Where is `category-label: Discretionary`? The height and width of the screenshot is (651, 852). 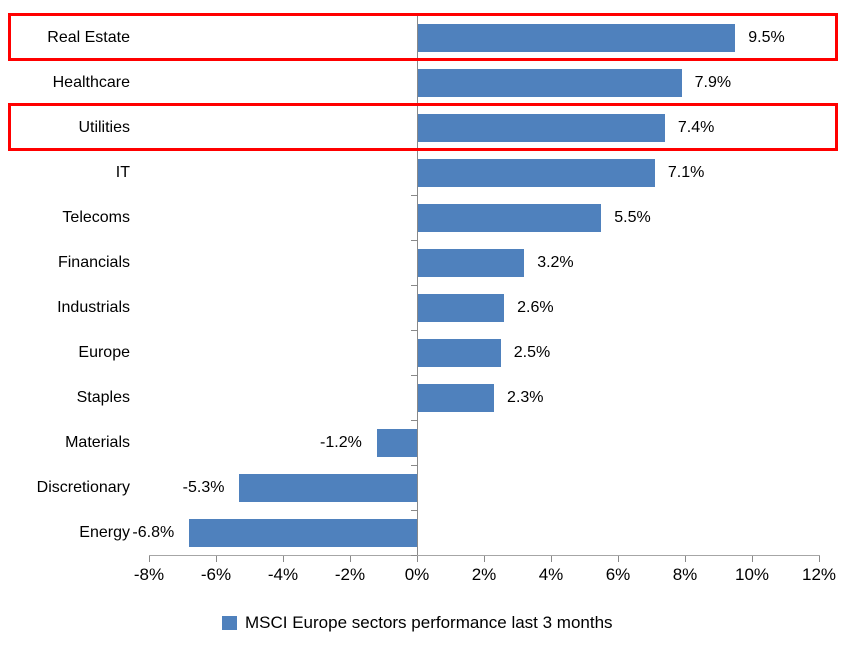
category-label: Discretionary is located at coordinates (83, 487).